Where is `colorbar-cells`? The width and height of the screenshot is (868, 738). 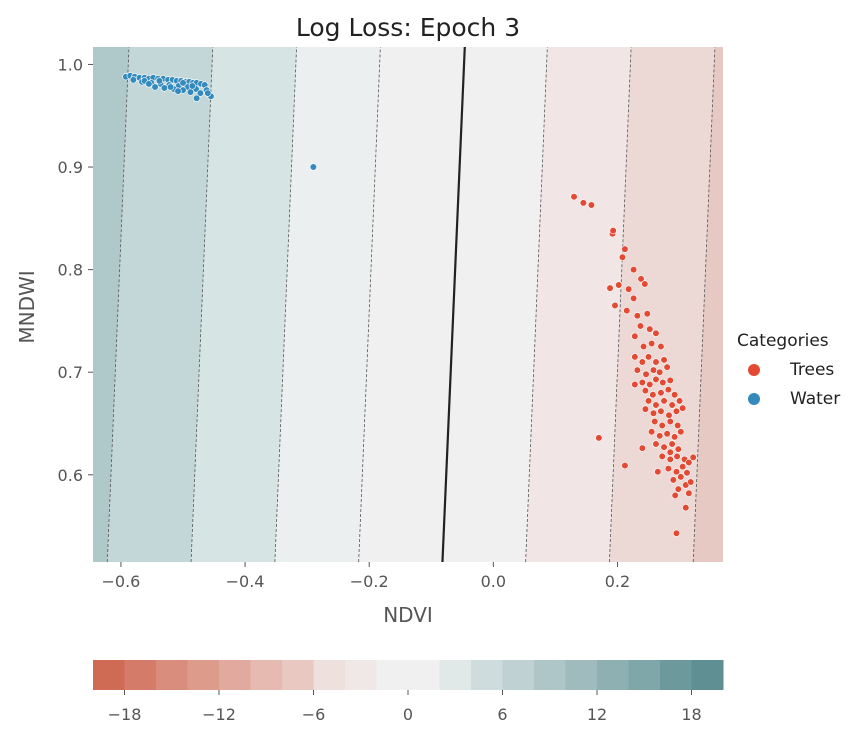 colorbar-cells is located at coordinates (408, 675).